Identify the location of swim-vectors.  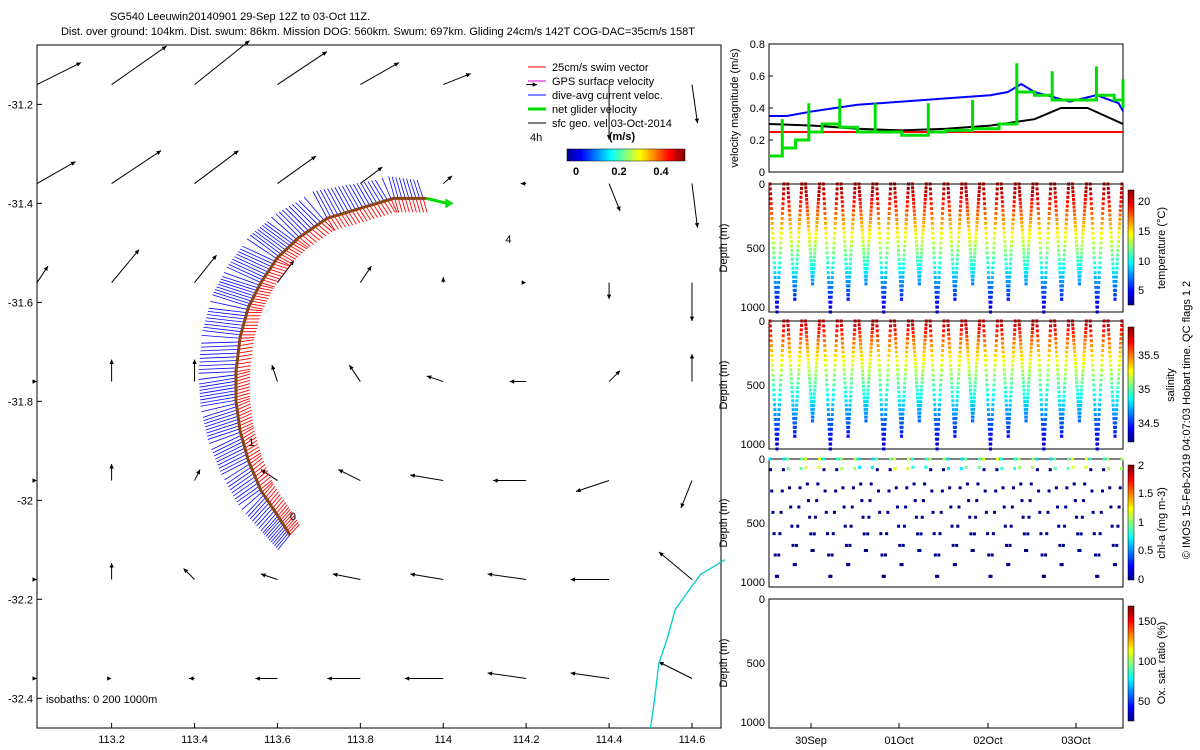
(331, 367).